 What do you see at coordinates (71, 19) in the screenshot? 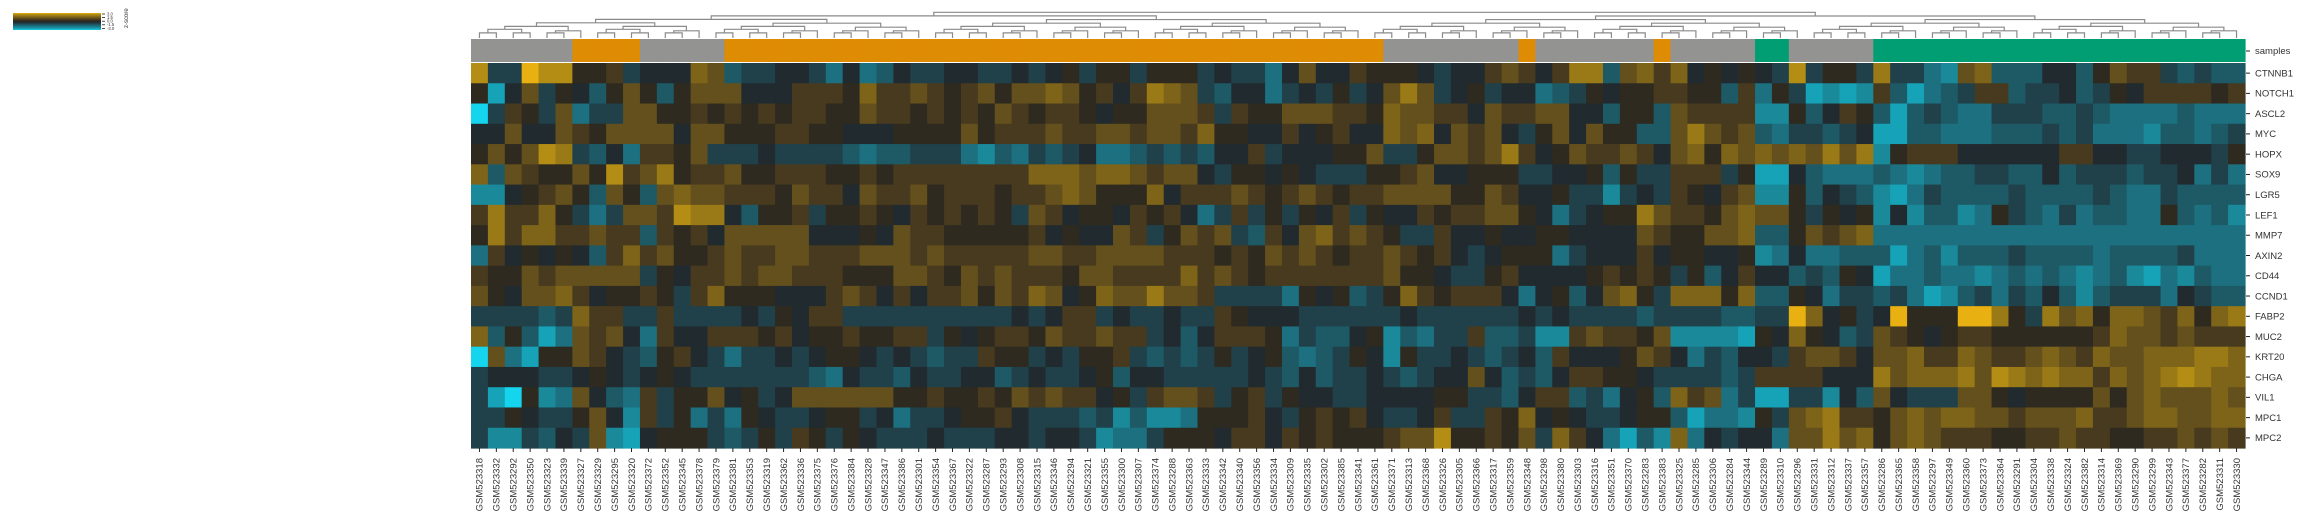
I see `colorbar-legend: 3.01.50.0-1.5-3.0 z-score` at bounding box center [71, 19].